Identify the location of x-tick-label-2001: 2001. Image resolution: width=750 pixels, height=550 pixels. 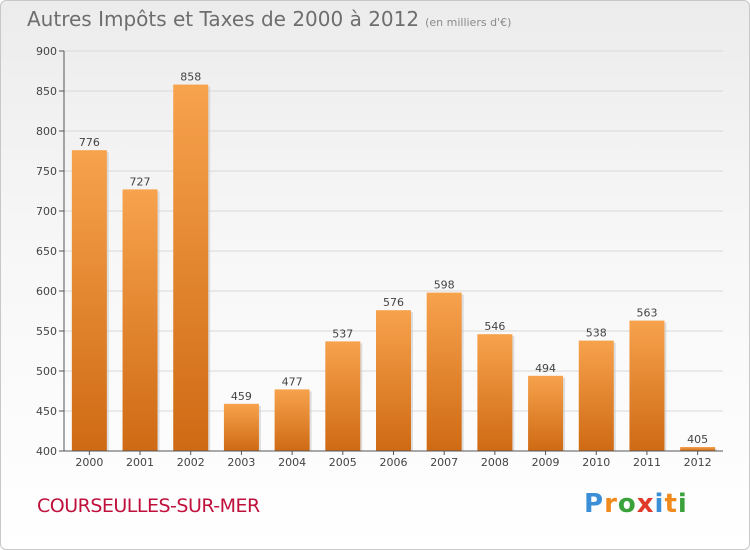
(140, 462).